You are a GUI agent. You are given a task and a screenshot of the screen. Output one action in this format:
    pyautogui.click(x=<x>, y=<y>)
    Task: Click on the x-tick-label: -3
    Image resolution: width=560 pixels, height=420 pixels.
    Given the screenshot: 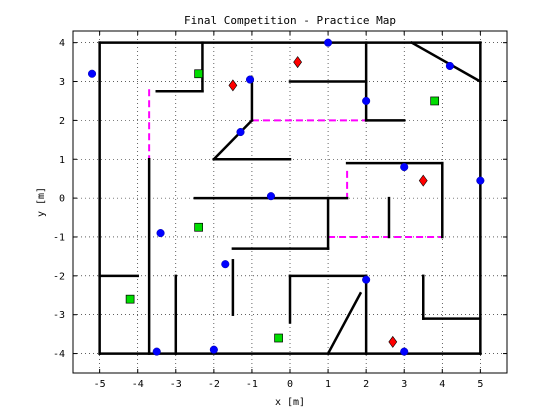 What is the action you would take?
    pyautogui.click(x=176, y=384)
    